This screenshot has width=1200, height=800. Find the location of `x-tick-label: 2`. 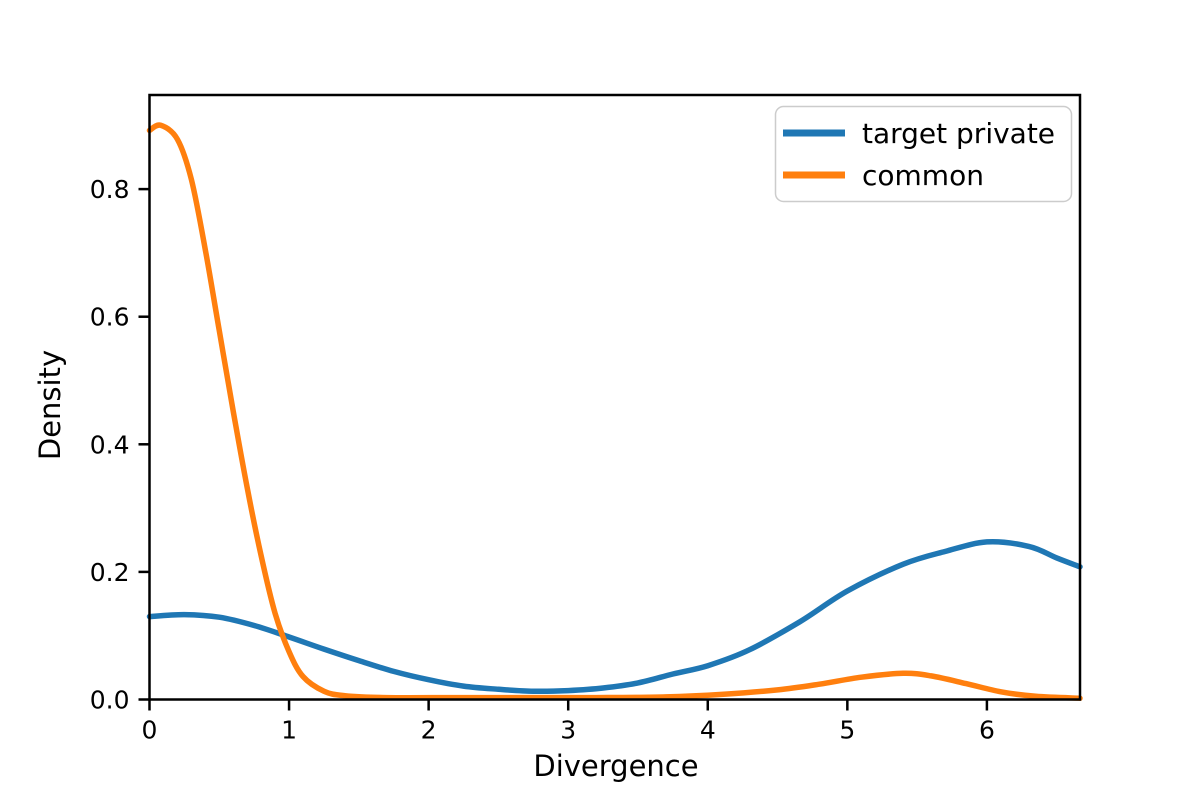

x-tick-label: 2 is located at coordinates (429, 730).